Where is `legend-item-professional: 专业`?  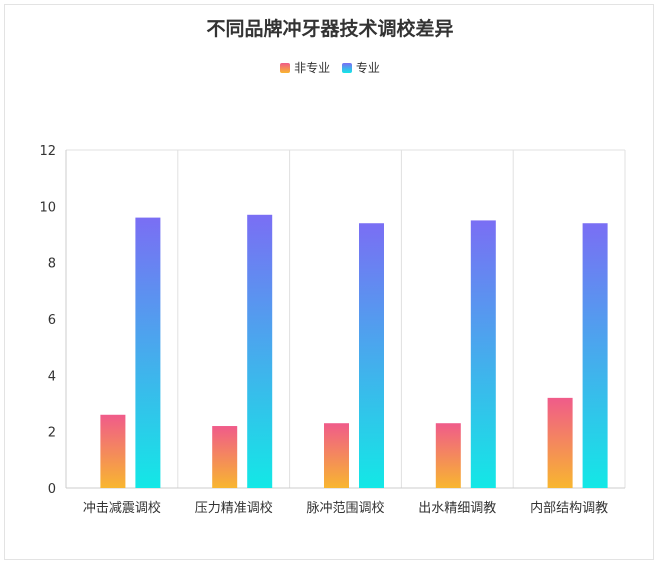 legend-item-professional: 专业 is located at coordinates (360, 67).